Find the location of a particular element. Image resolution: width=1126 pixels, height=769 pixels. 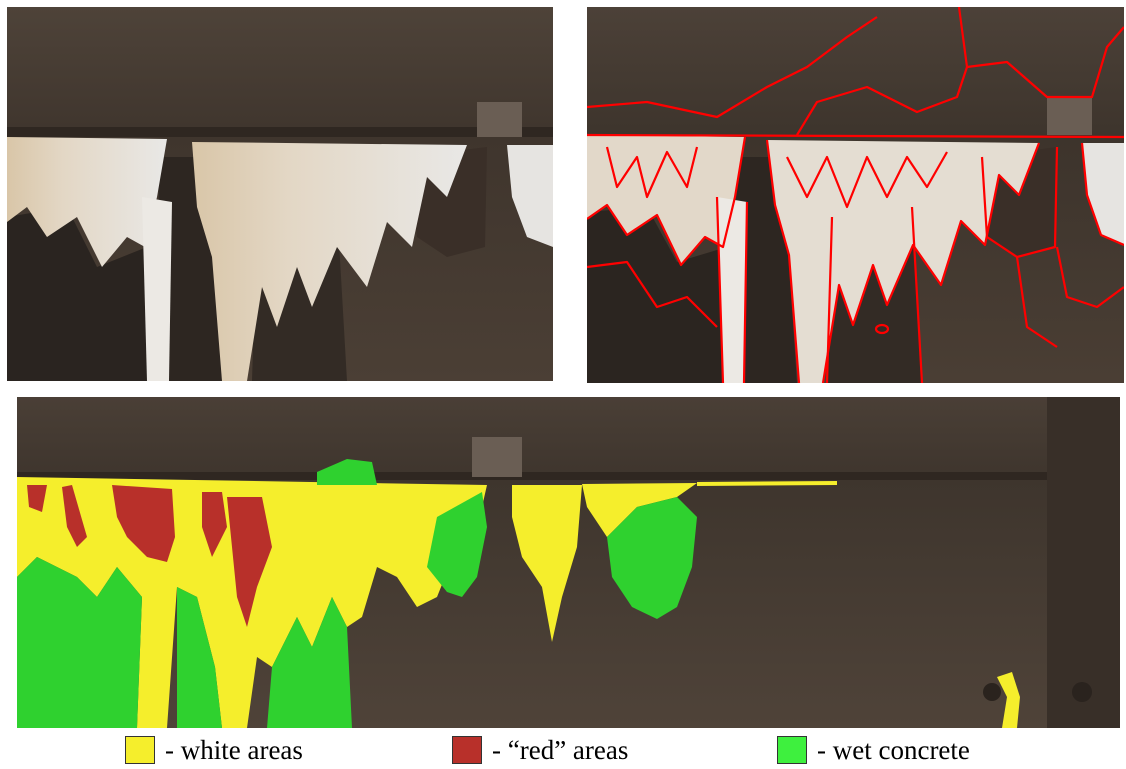

legend-item-wet-concrete: - wet concrete is located at coordinates (873, 750).